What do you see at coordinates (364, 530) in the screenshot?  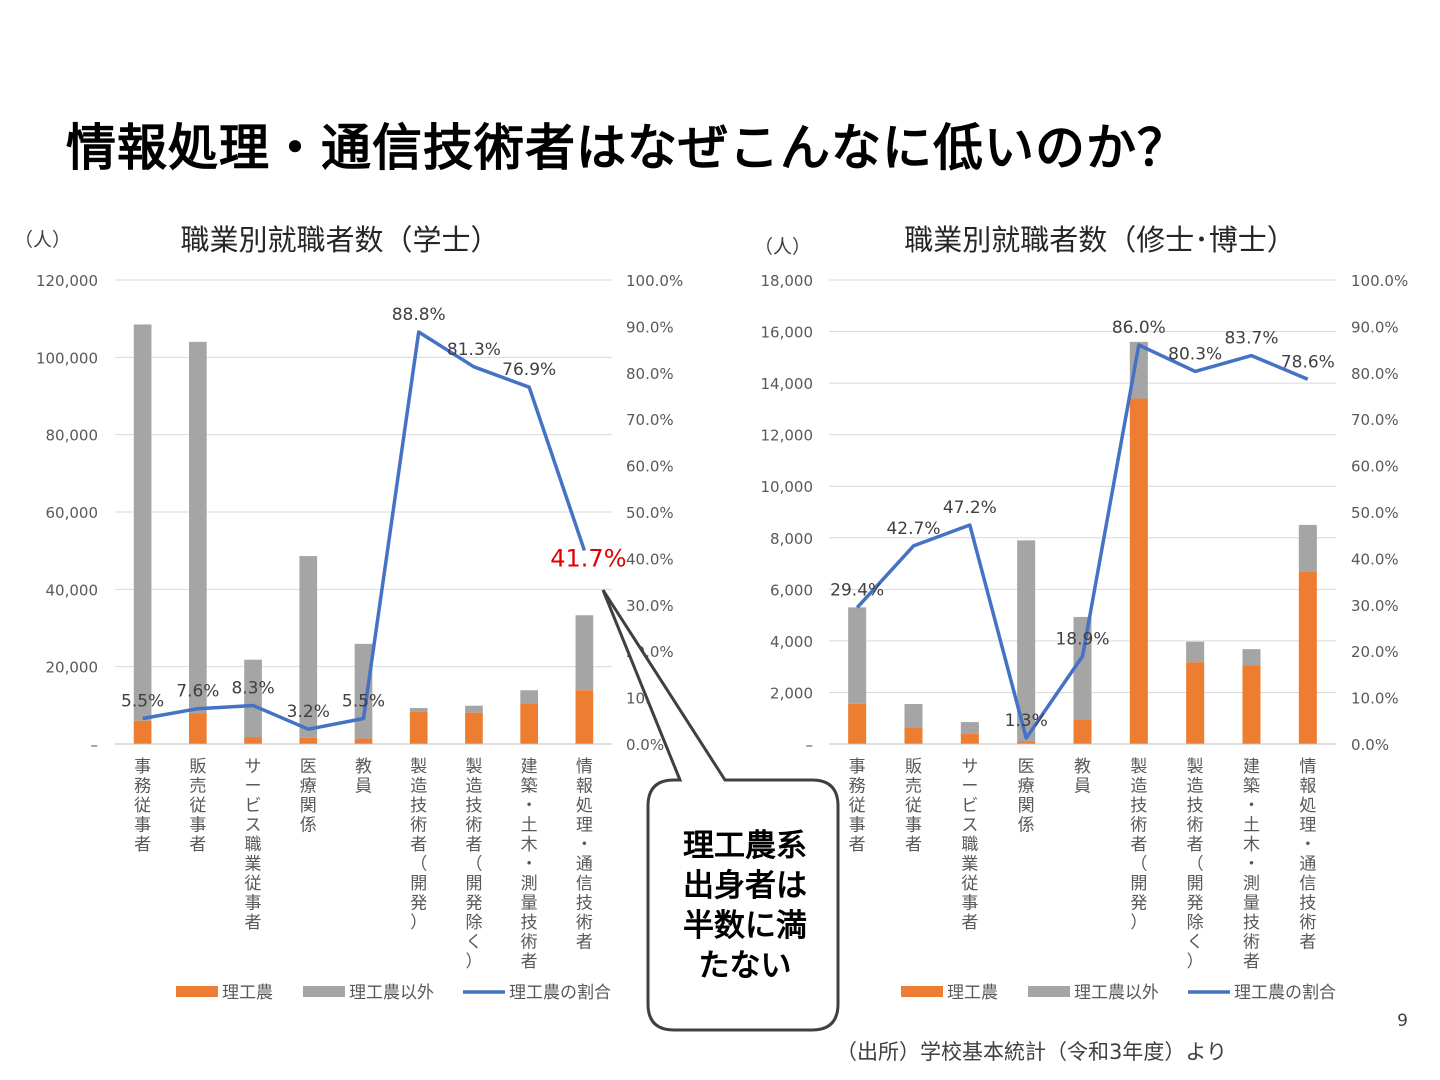 I see `ratio-line` at bounding box center [364, 530].